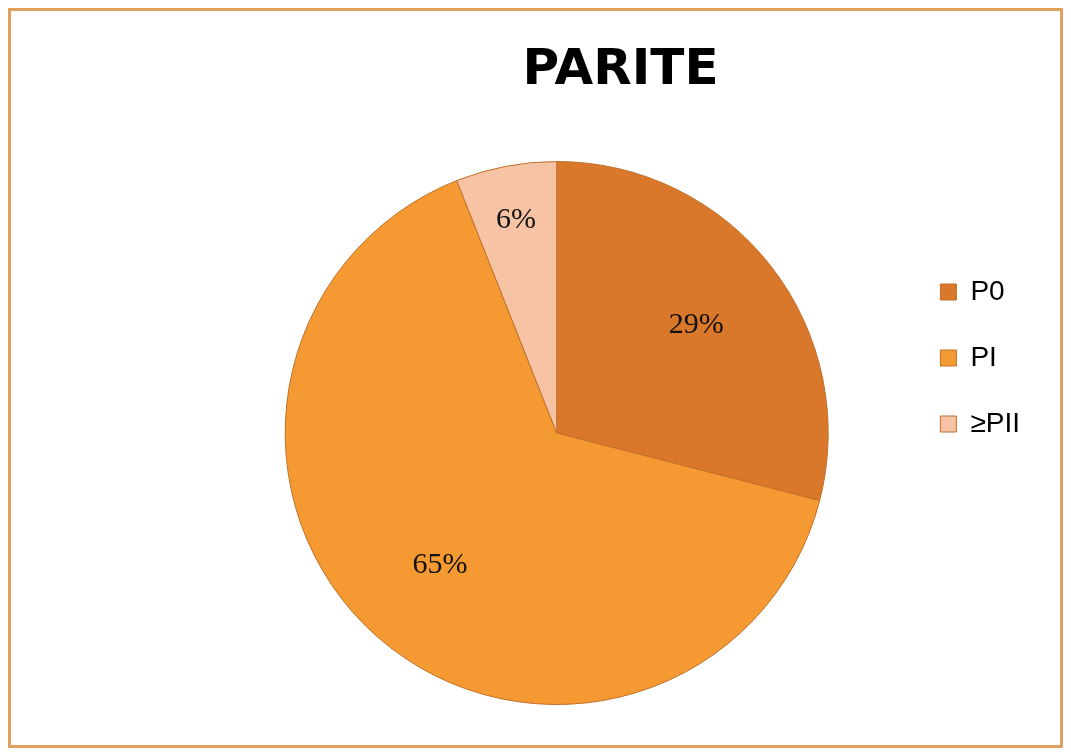 This screenshot has height=756, width=1071. I want to click on legend-label: ≥PII, so click(995, 422).